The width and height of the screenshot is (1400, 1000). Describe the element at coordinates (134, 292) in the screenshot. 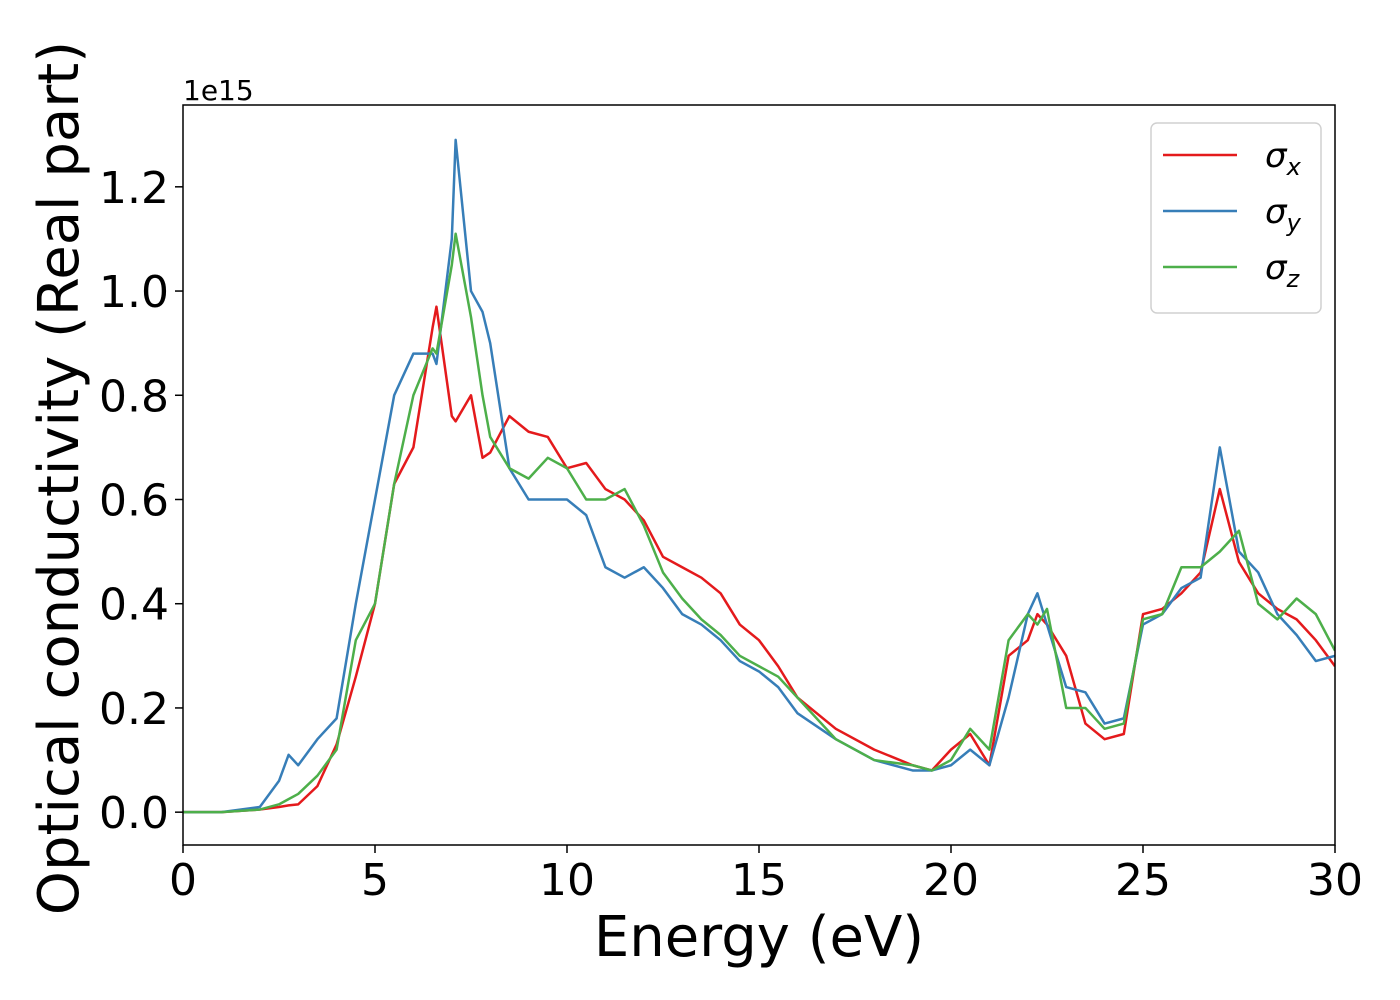

I see `y-tick-label: 1.0` at that location.